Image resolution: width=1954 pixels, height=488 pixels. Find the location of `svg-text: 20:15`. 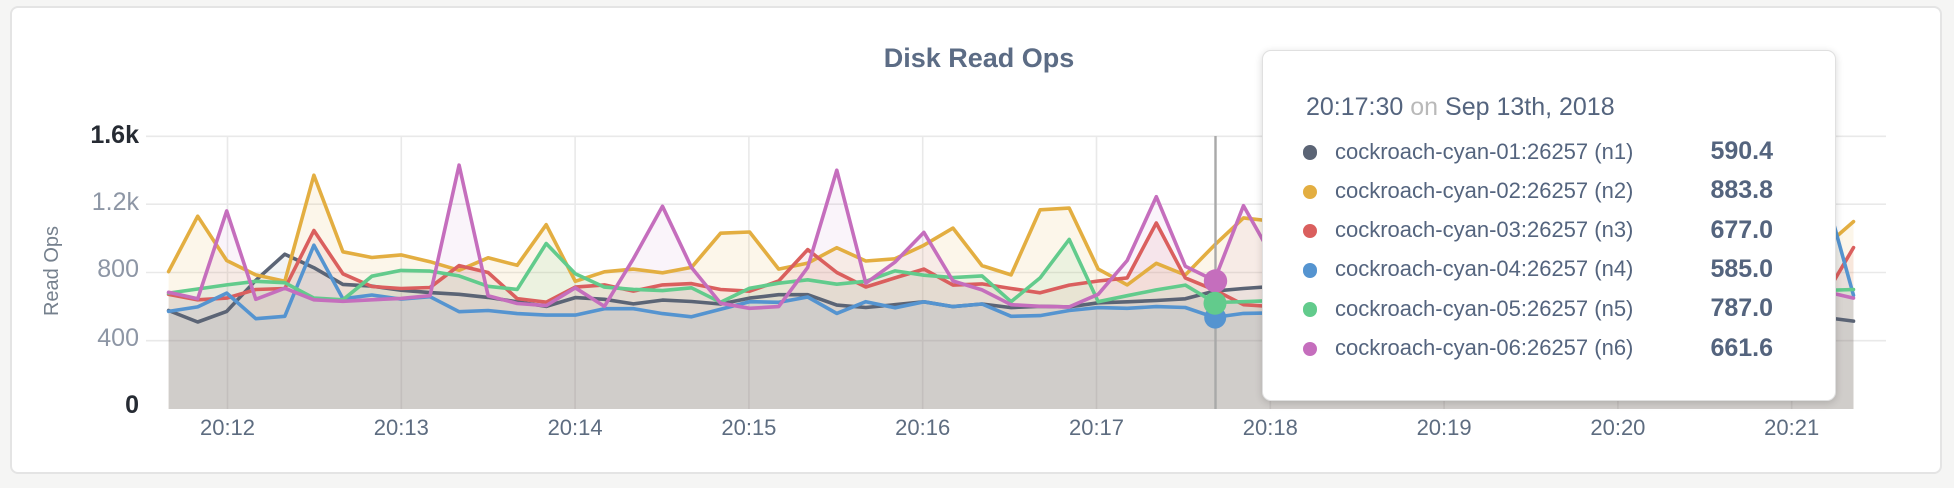

svg-text: 20:15 is located at coordinates (748, 427).